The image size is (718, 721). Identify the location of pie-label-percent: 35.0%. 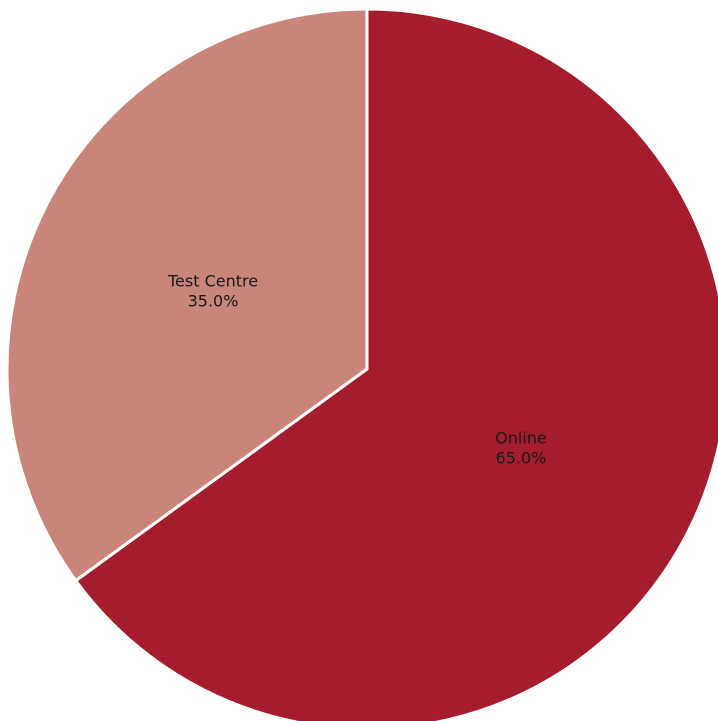
(213, 301).